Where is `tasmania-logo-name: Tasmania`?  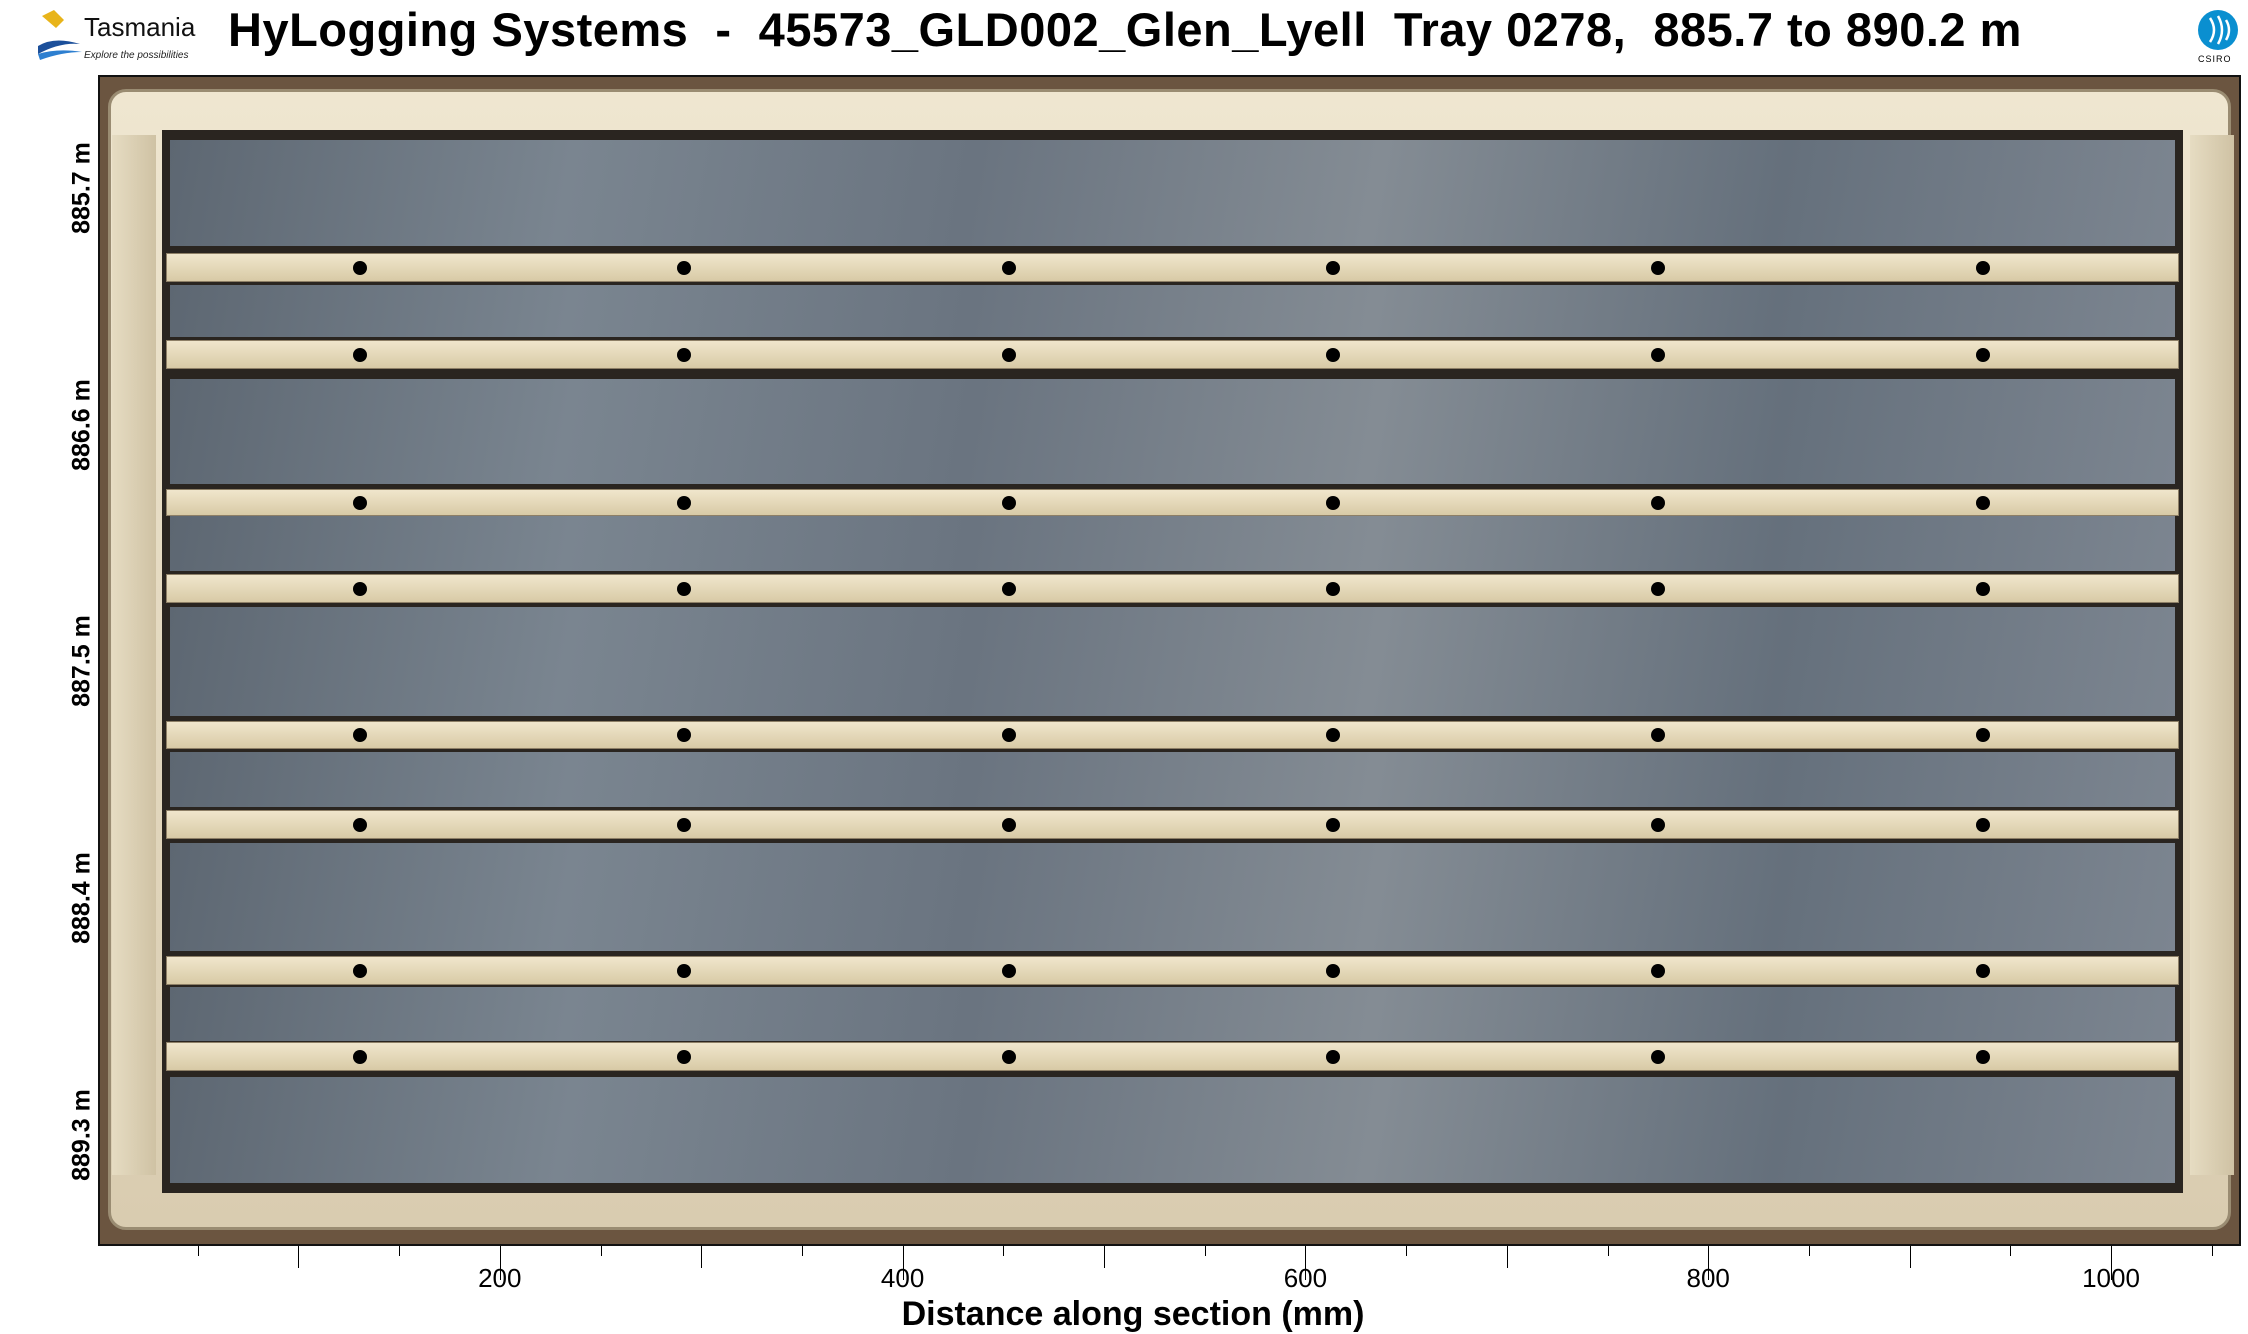 tasmania-logo-name: Tasmania is located at coordinates (140, 27).